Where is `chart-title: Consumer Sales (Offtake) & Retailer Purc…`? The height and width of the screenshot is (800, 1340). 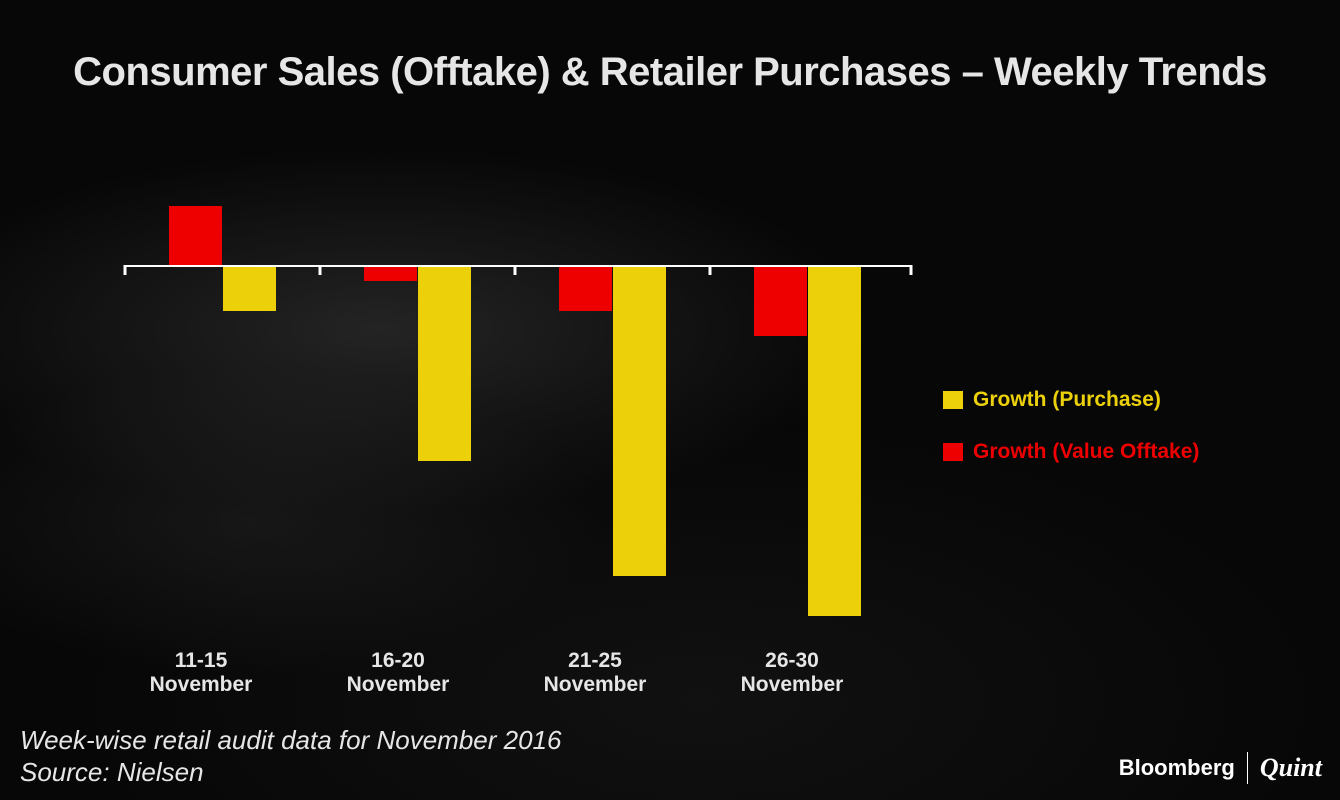 chart-title: Consumer Sales (Offtake) & Retailer Purc… is located at coordinates (670, 72).